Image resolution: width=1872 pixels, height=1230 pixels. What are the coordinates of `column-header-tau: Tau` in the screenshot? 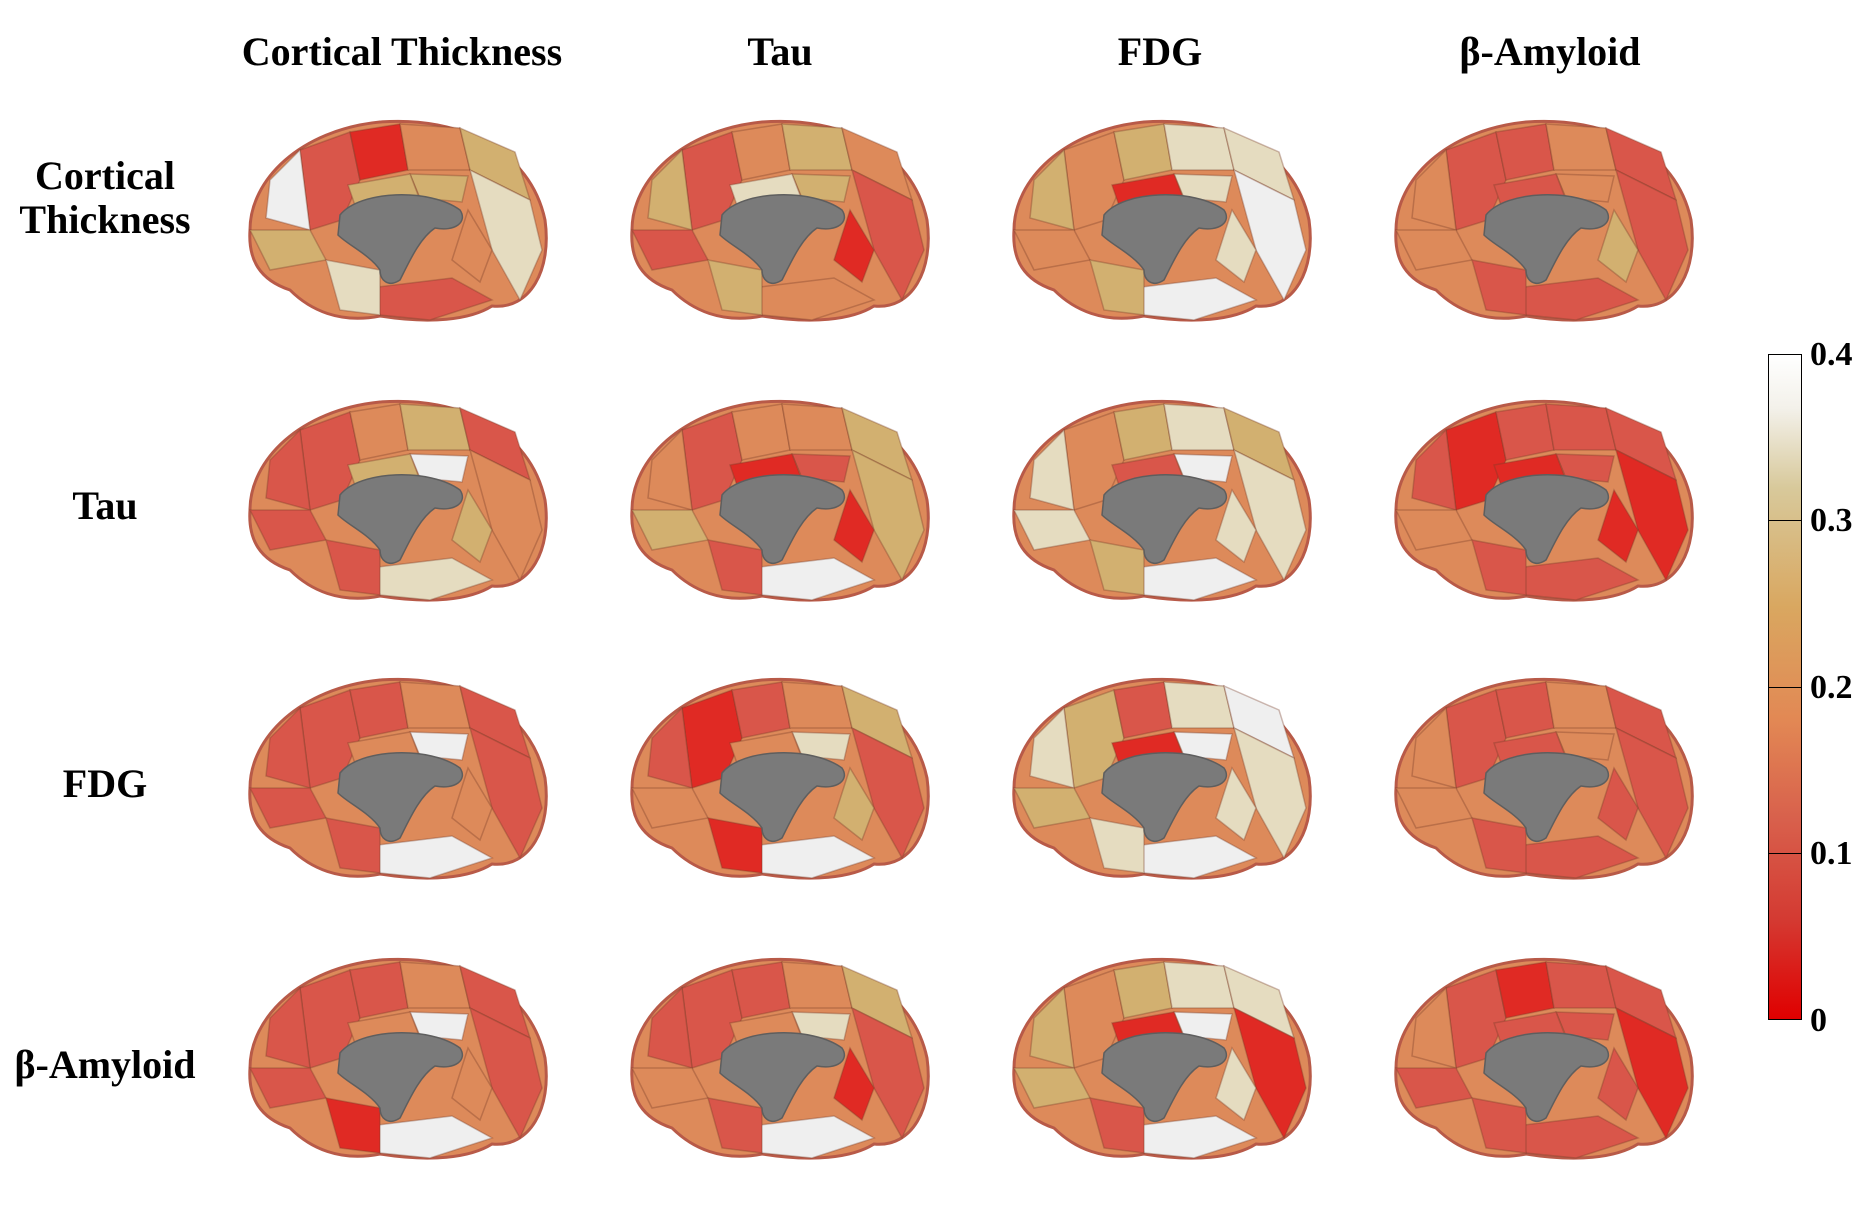 It's located at (780, 51).